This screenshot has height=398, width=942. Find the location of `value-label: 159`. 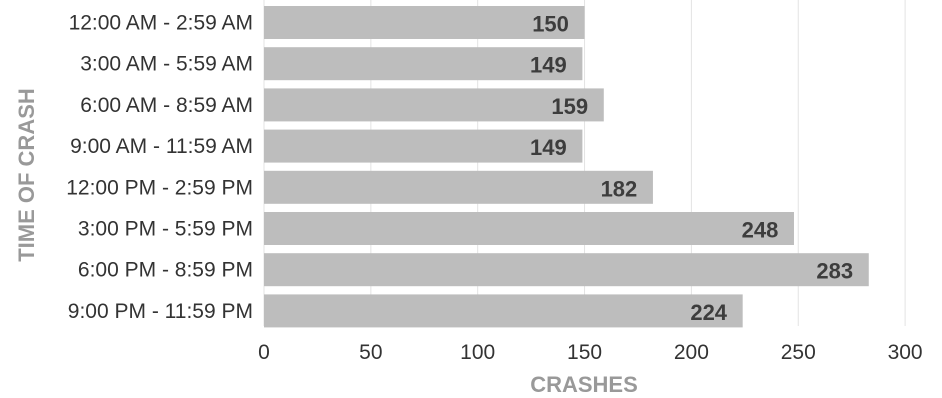

value-label: 159 is located at coordinates (569, 106).